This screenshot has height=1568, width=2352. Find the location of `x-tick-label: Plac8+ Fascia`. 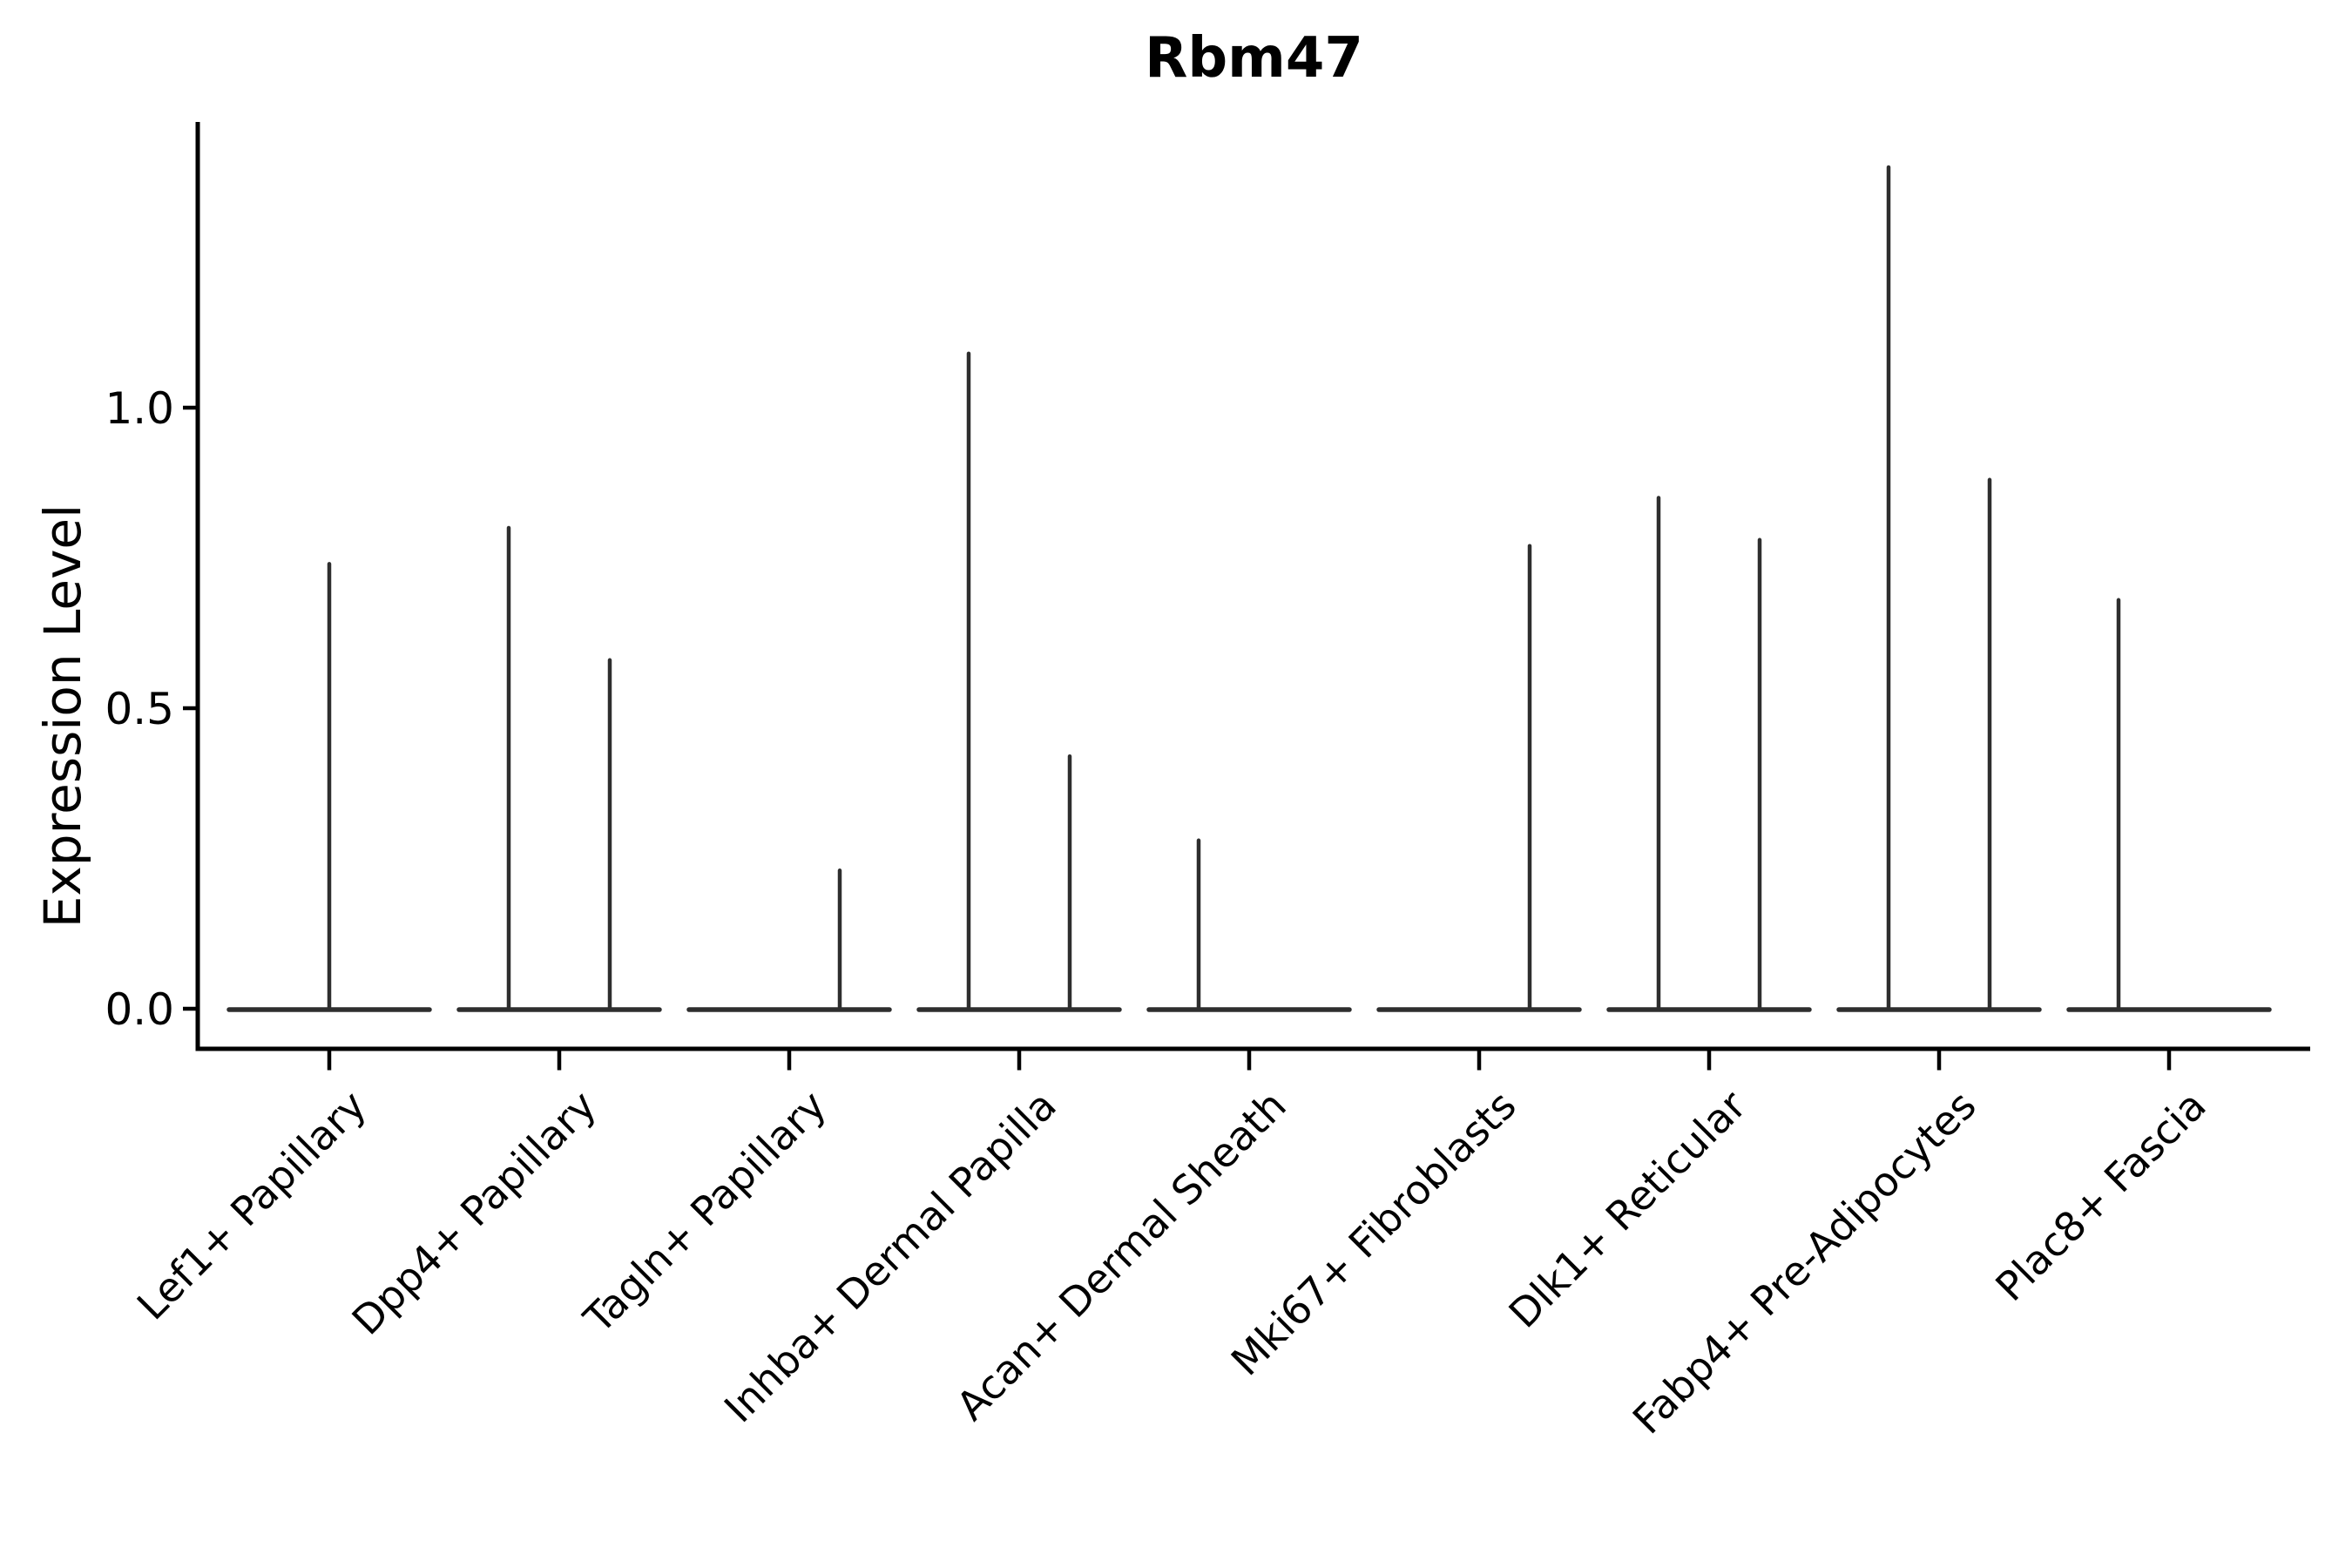

x-tick-label: Plac8+ Fascia is located at coordinates (2100, 1196).